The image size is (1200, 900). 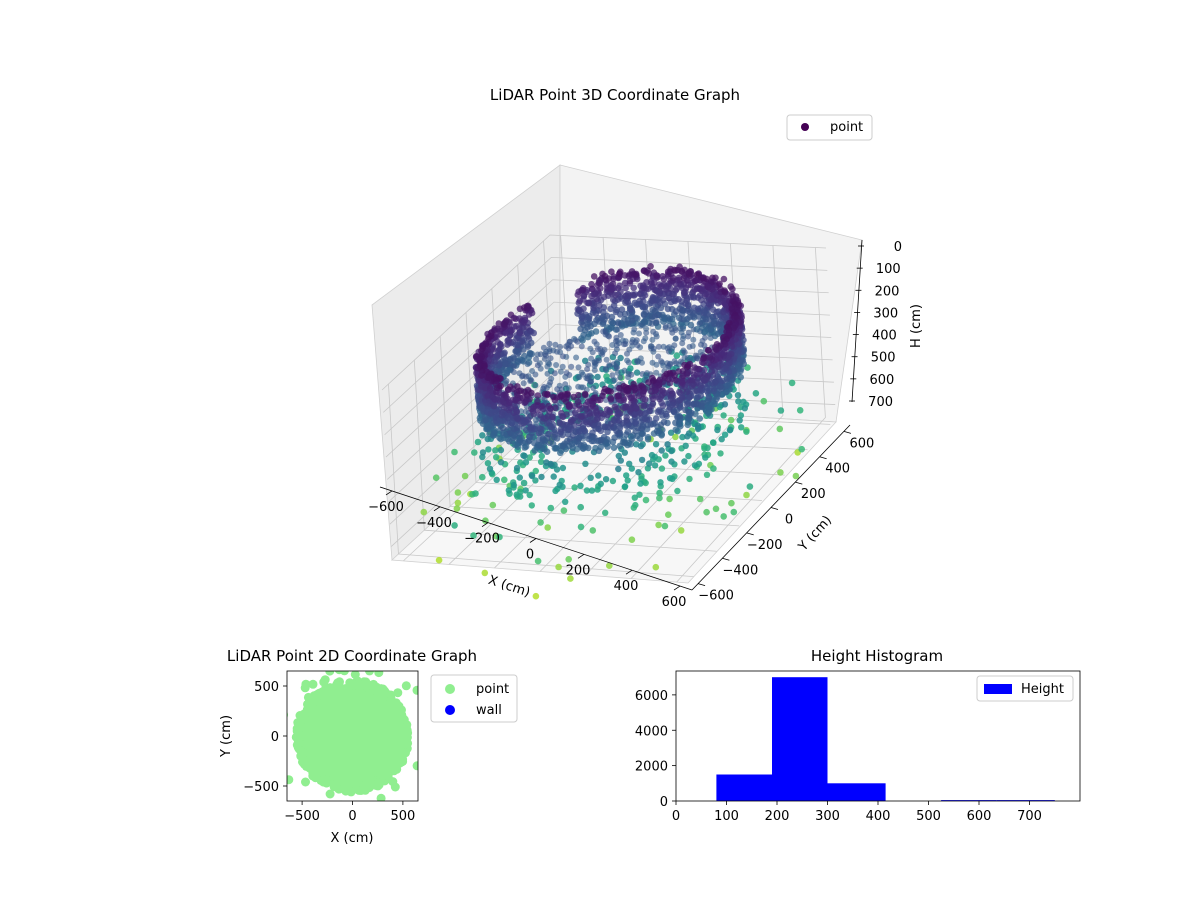 I want to click on z-tick-label: 500, so click(x=883, y=358).